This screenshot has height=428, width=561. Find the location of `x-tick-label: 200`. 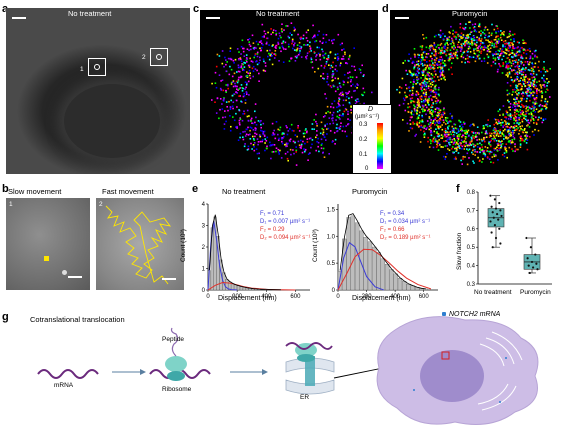

x-tick-label: 200 is located at coordinates (367, 297).